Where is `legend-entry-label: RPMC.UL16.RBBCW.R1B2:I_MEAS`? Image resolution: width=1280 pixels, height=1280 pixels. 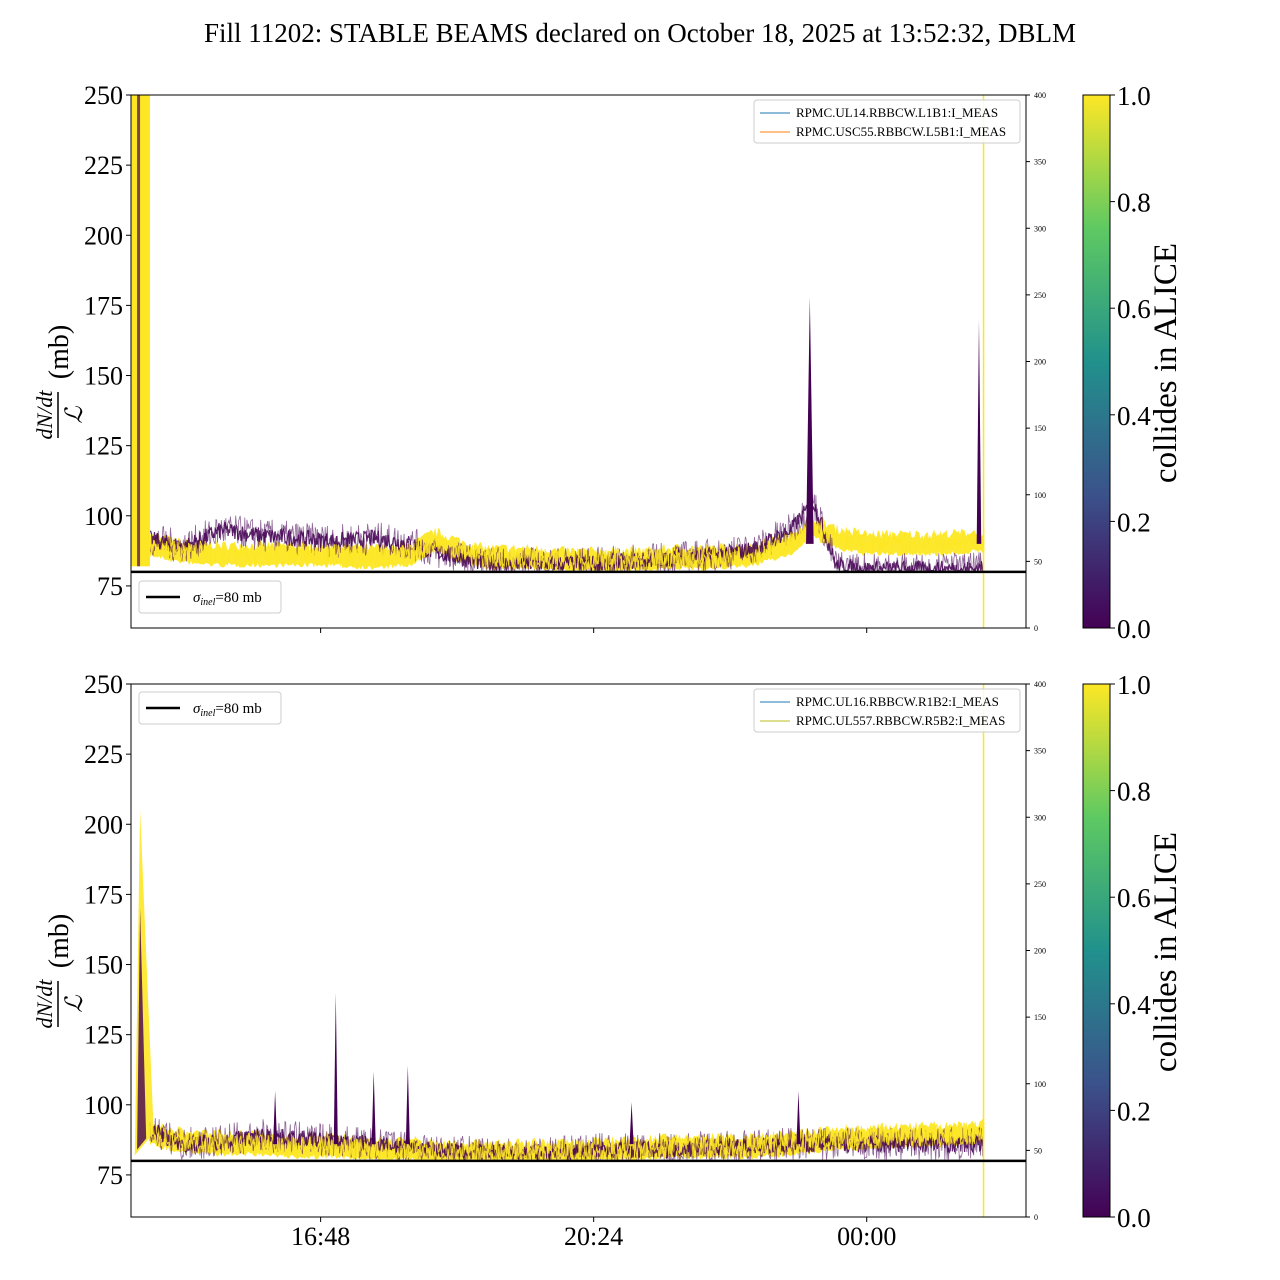 legend-entry-label: RPMC.UL16.RBBCW.R1B2:I_MEAS is located at coordinates (897, 701).